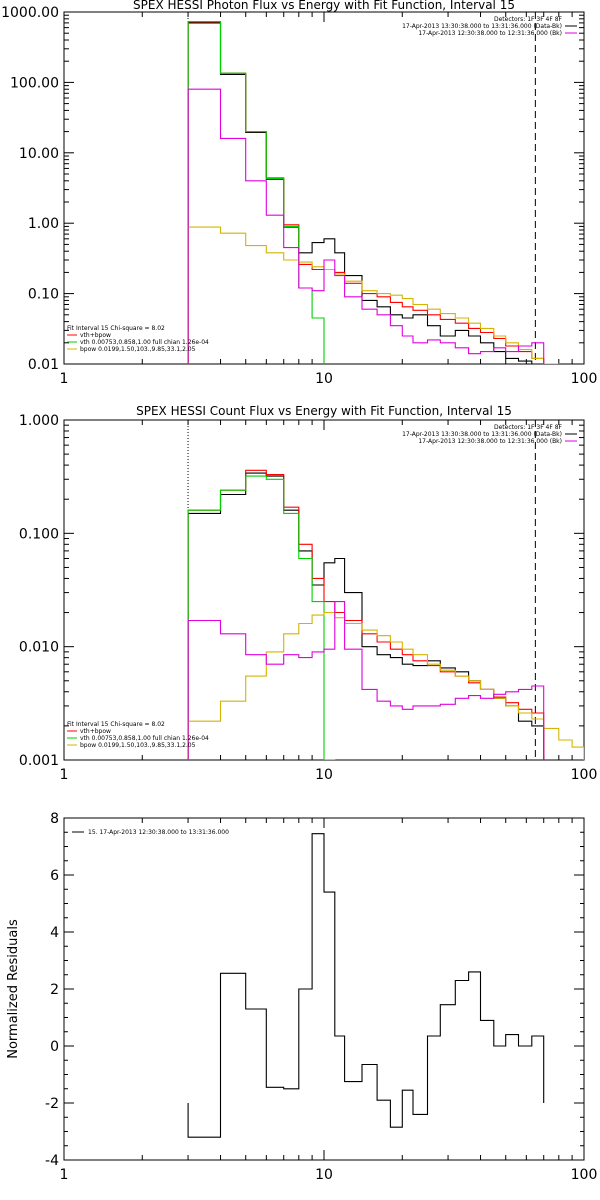 The image size is (600, 1200). What do you see at coordinates (54, 990) in the screenshot?
I see `y-tick-label: 2` at bounding box center [54, 990].